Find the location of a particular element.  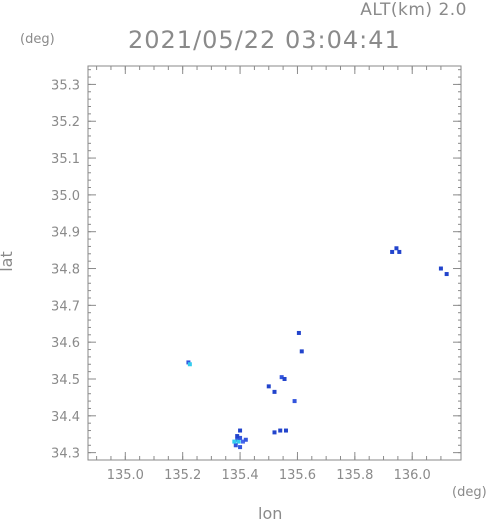

y-tick-label: 35.2 is located at coordinates (65, 122).